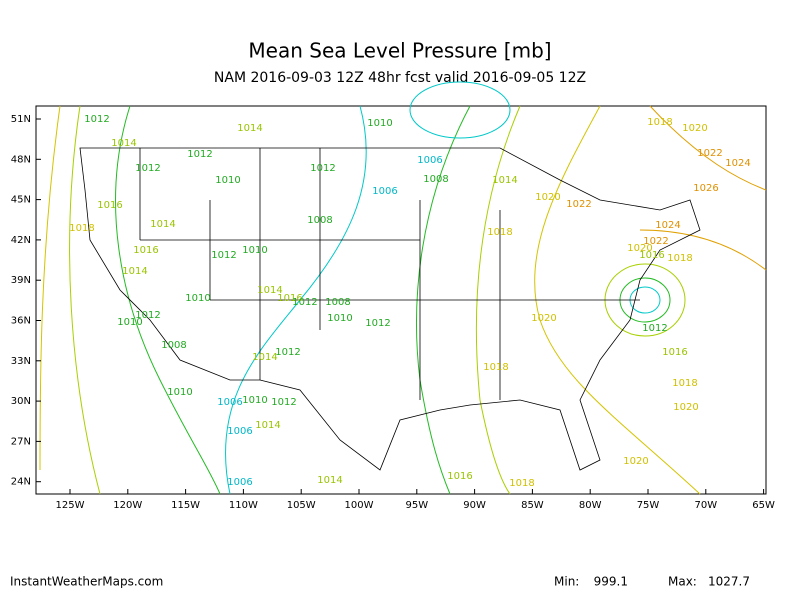  What do you see at coordinates (474, 505) in the screenshot?
I see `lon-label: 90W` at bounding box center [474, 505].